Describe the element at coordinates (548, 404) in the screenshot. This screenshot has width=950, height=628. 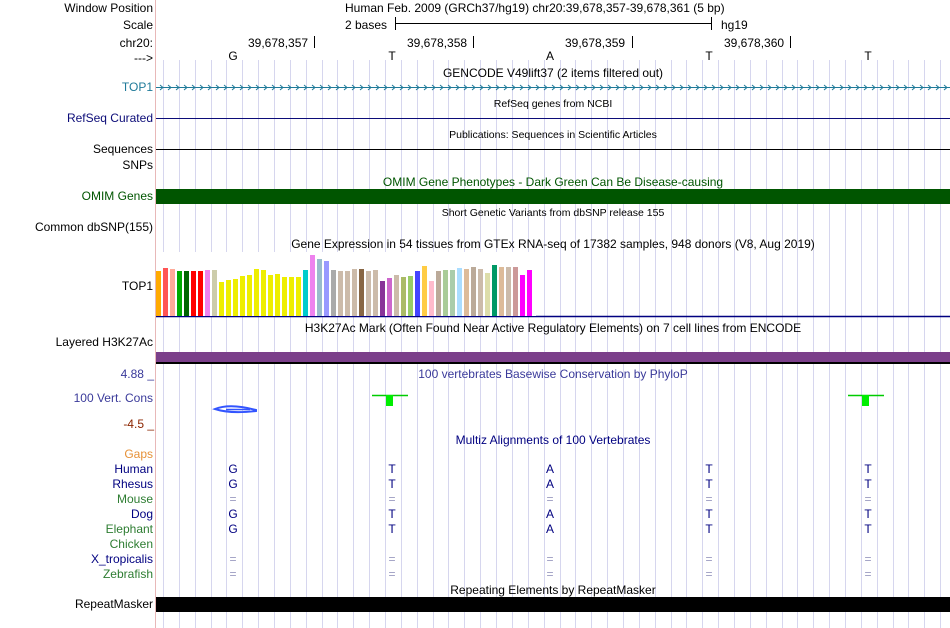
I see `phylop-plot` at that location.